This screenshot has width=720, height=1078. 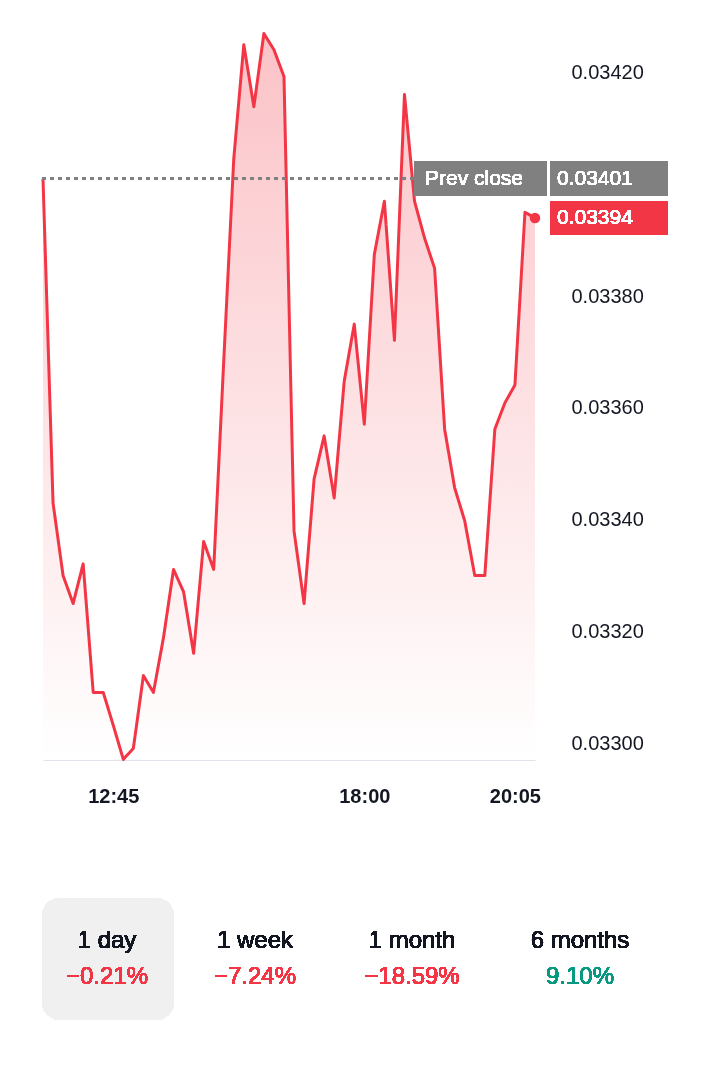 What do you see at coordinates (412, 939) in the screenshot?
I see `text: 1 month` at bounding box center [412, 939].